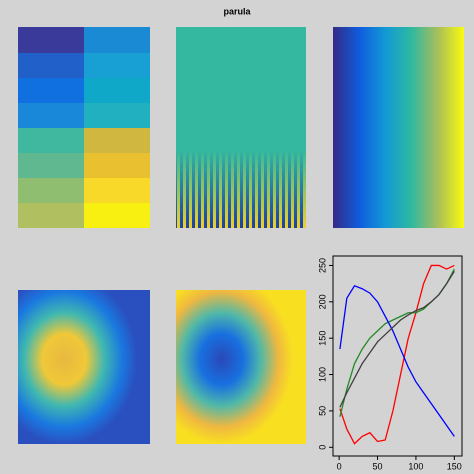  I want to click on y-tick-label: 250, so click(322, 265).